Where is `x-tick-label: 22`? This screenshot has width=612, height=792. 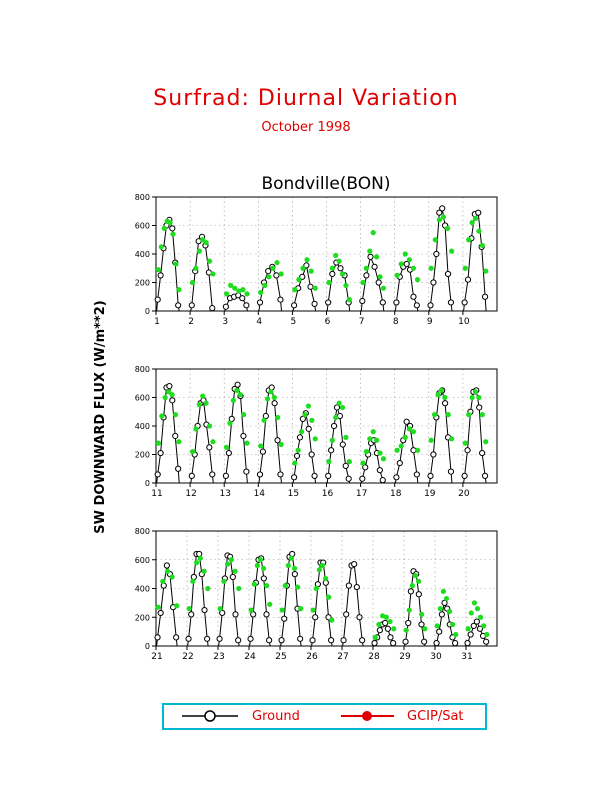 x-tick-label: 22 is located at coordinates (187, 657).